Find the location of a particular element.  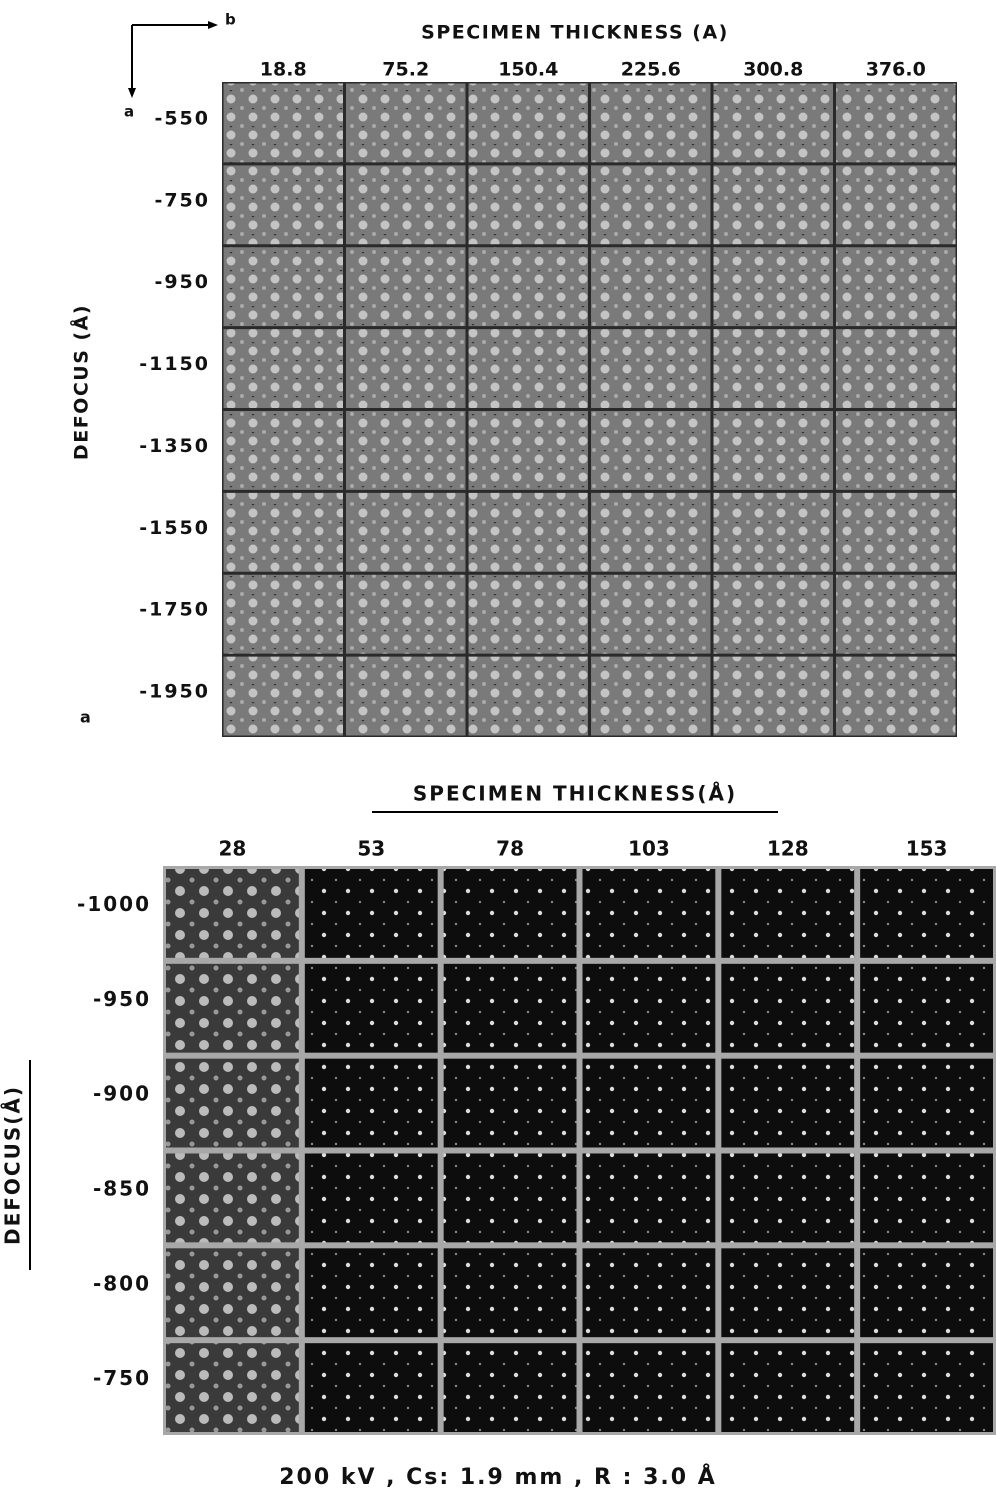

y-axis-label: DEFOCUS(Å) is located at coordinates (13, 1165).